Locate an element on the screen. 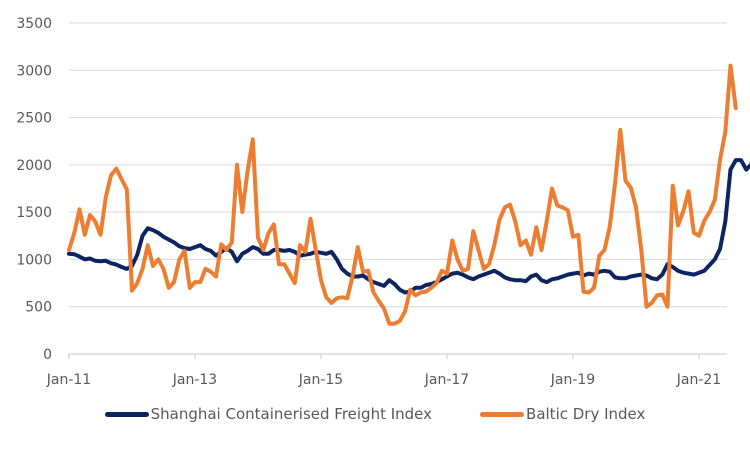 The width and height of the screenshot is (750, 450). legend-label-bdi: Baltic Dry Index is located at coordinates (586, 414).